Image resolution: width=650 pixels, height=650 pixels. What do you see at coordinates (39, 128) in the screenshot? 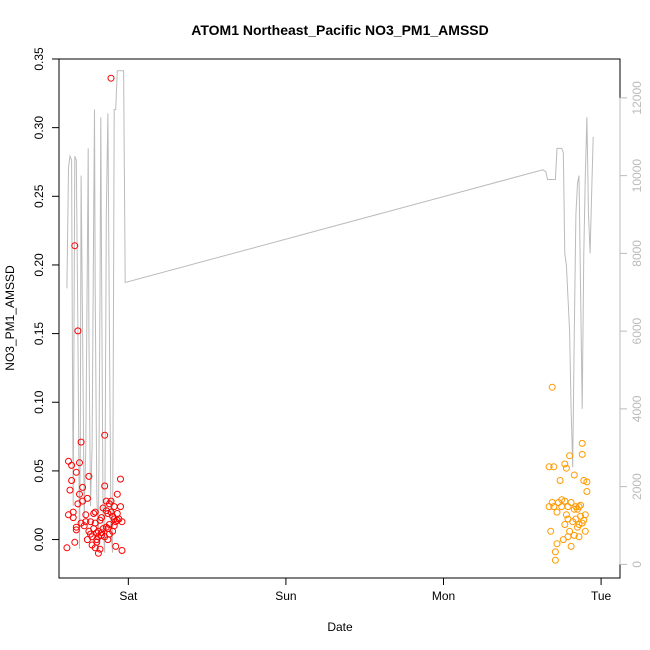
I see `y-tick-label: 0.30` at bounding box center [39, 128].